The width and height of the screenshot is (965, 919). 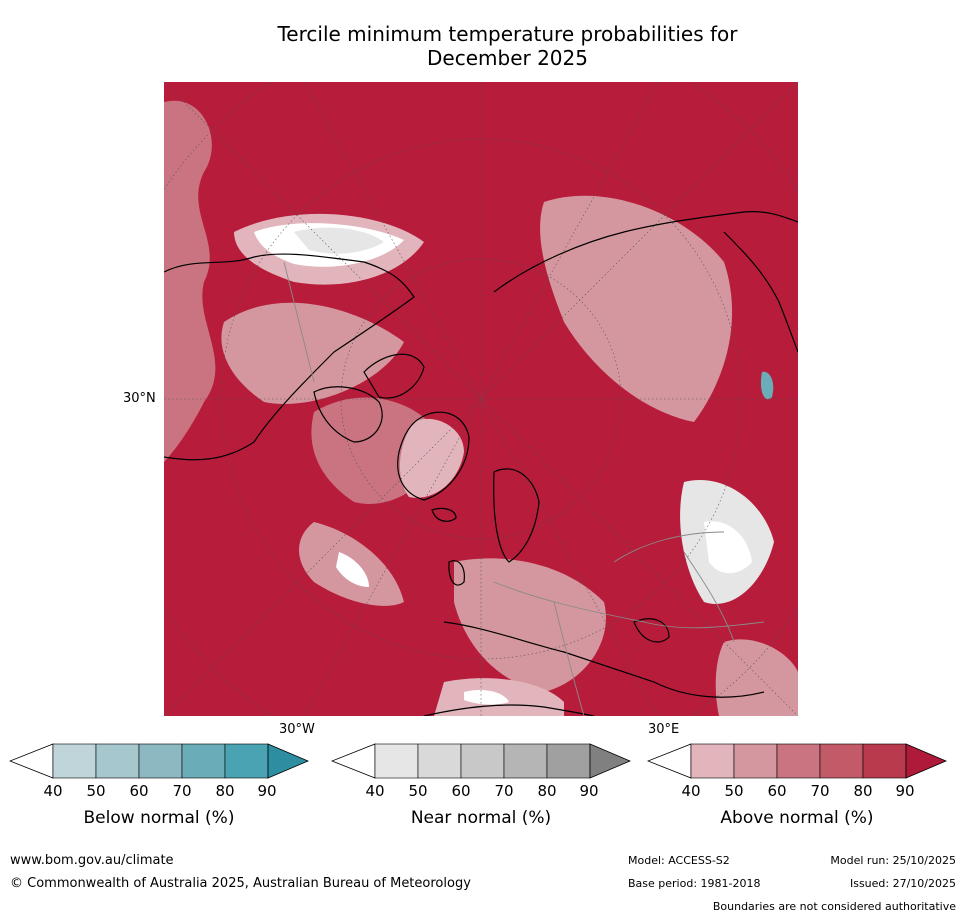 I want to click on shade-50-siberia, so click(x=636, y=308).